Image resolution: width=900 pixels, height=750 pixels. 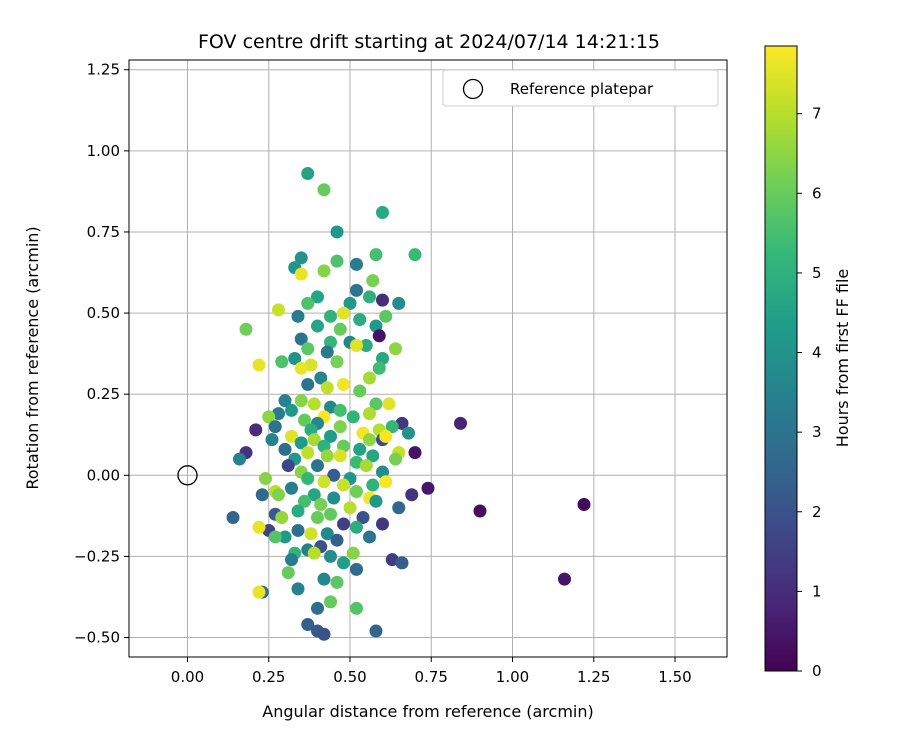 I want to click on x-axis-label: Angular distance from reference (arcmin), so click(x=427, y=711).